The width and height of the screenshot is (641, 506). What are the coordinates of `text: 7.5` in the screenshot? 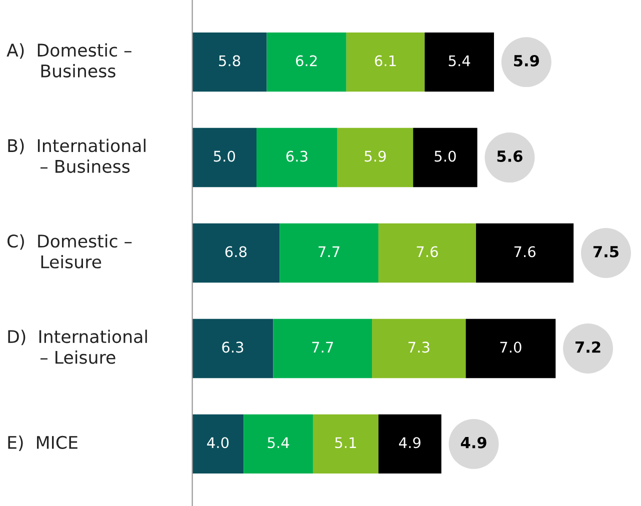 It's located at (605, 252).